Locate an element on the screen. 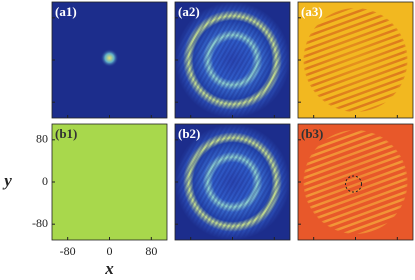 This screenshot has height=280, width=415. panel-label: (b3) is located at coordinates (312, 133).